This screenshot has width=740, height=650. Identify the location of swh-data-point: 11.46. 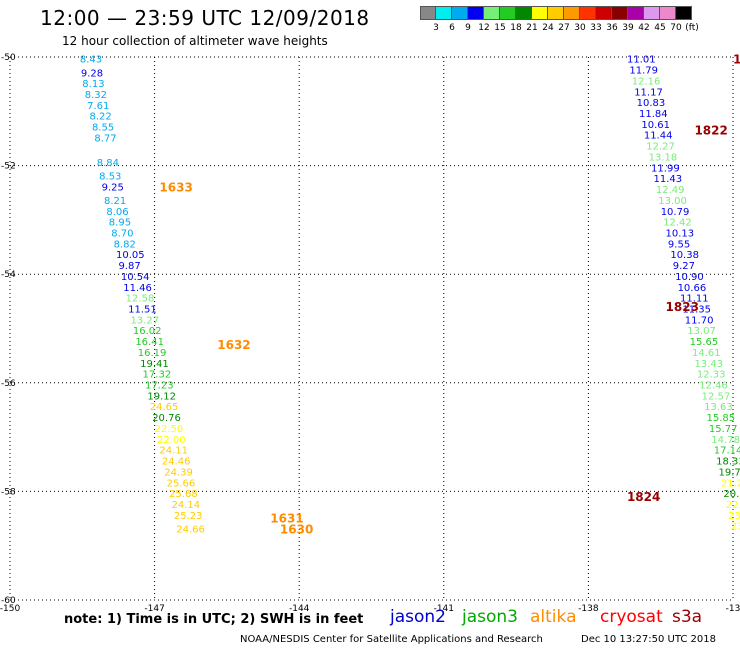
(137, 288).